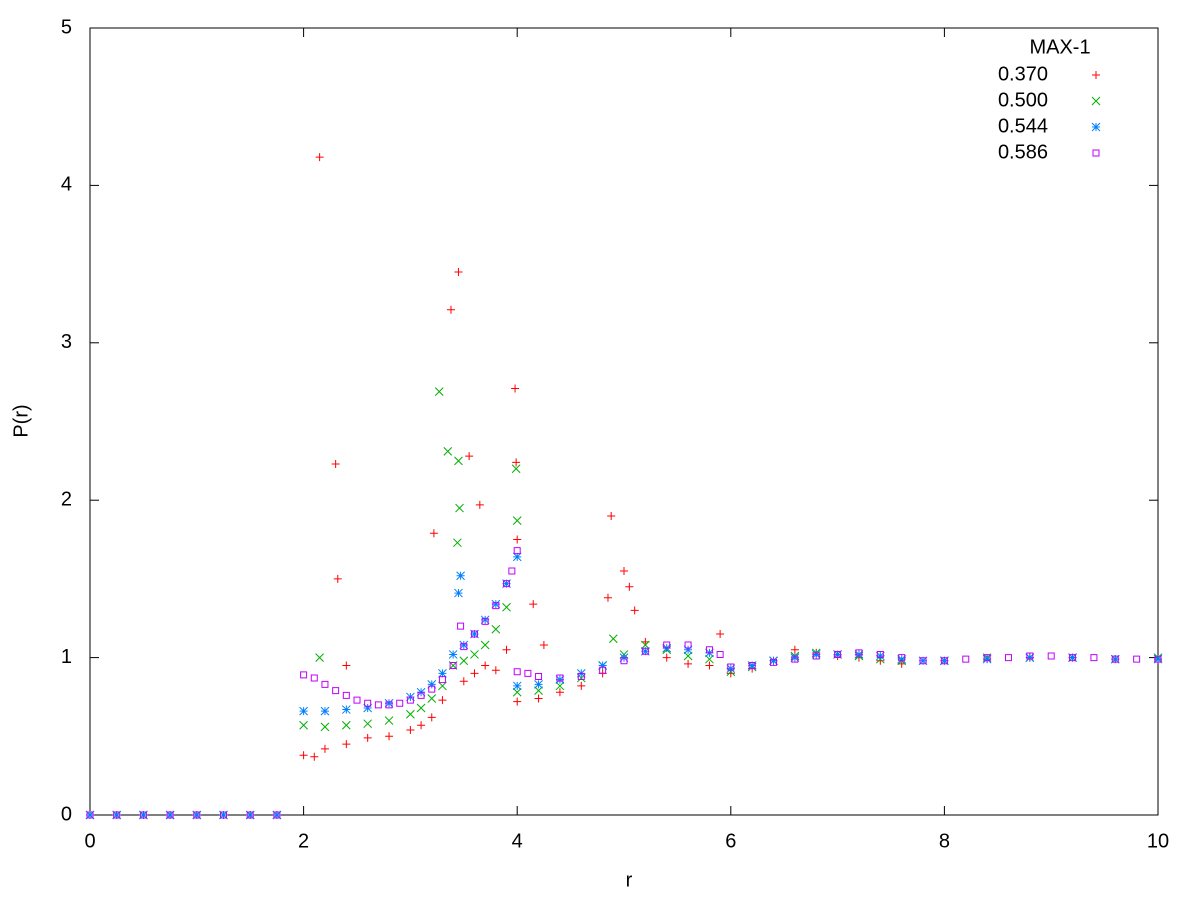 The image size is (1200, 900). What do you see at coordinates (1096, 75) in the screenshot?
I see `legend-marker` at bounding box center [1096, 75].